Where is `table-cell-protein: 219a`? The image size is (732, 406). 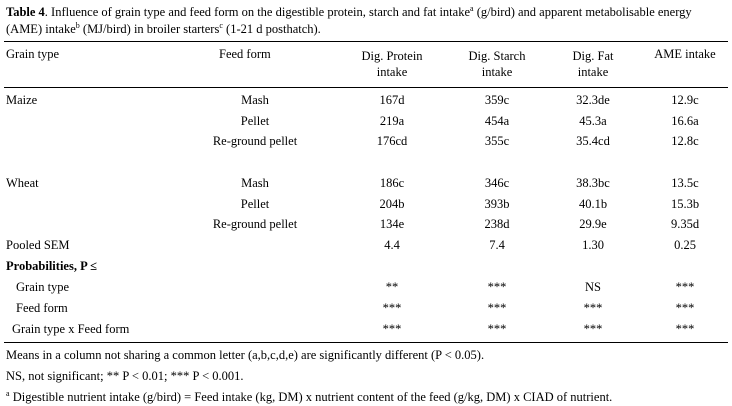 table-cell-protein: 219a is located at coordinates (392, 121).